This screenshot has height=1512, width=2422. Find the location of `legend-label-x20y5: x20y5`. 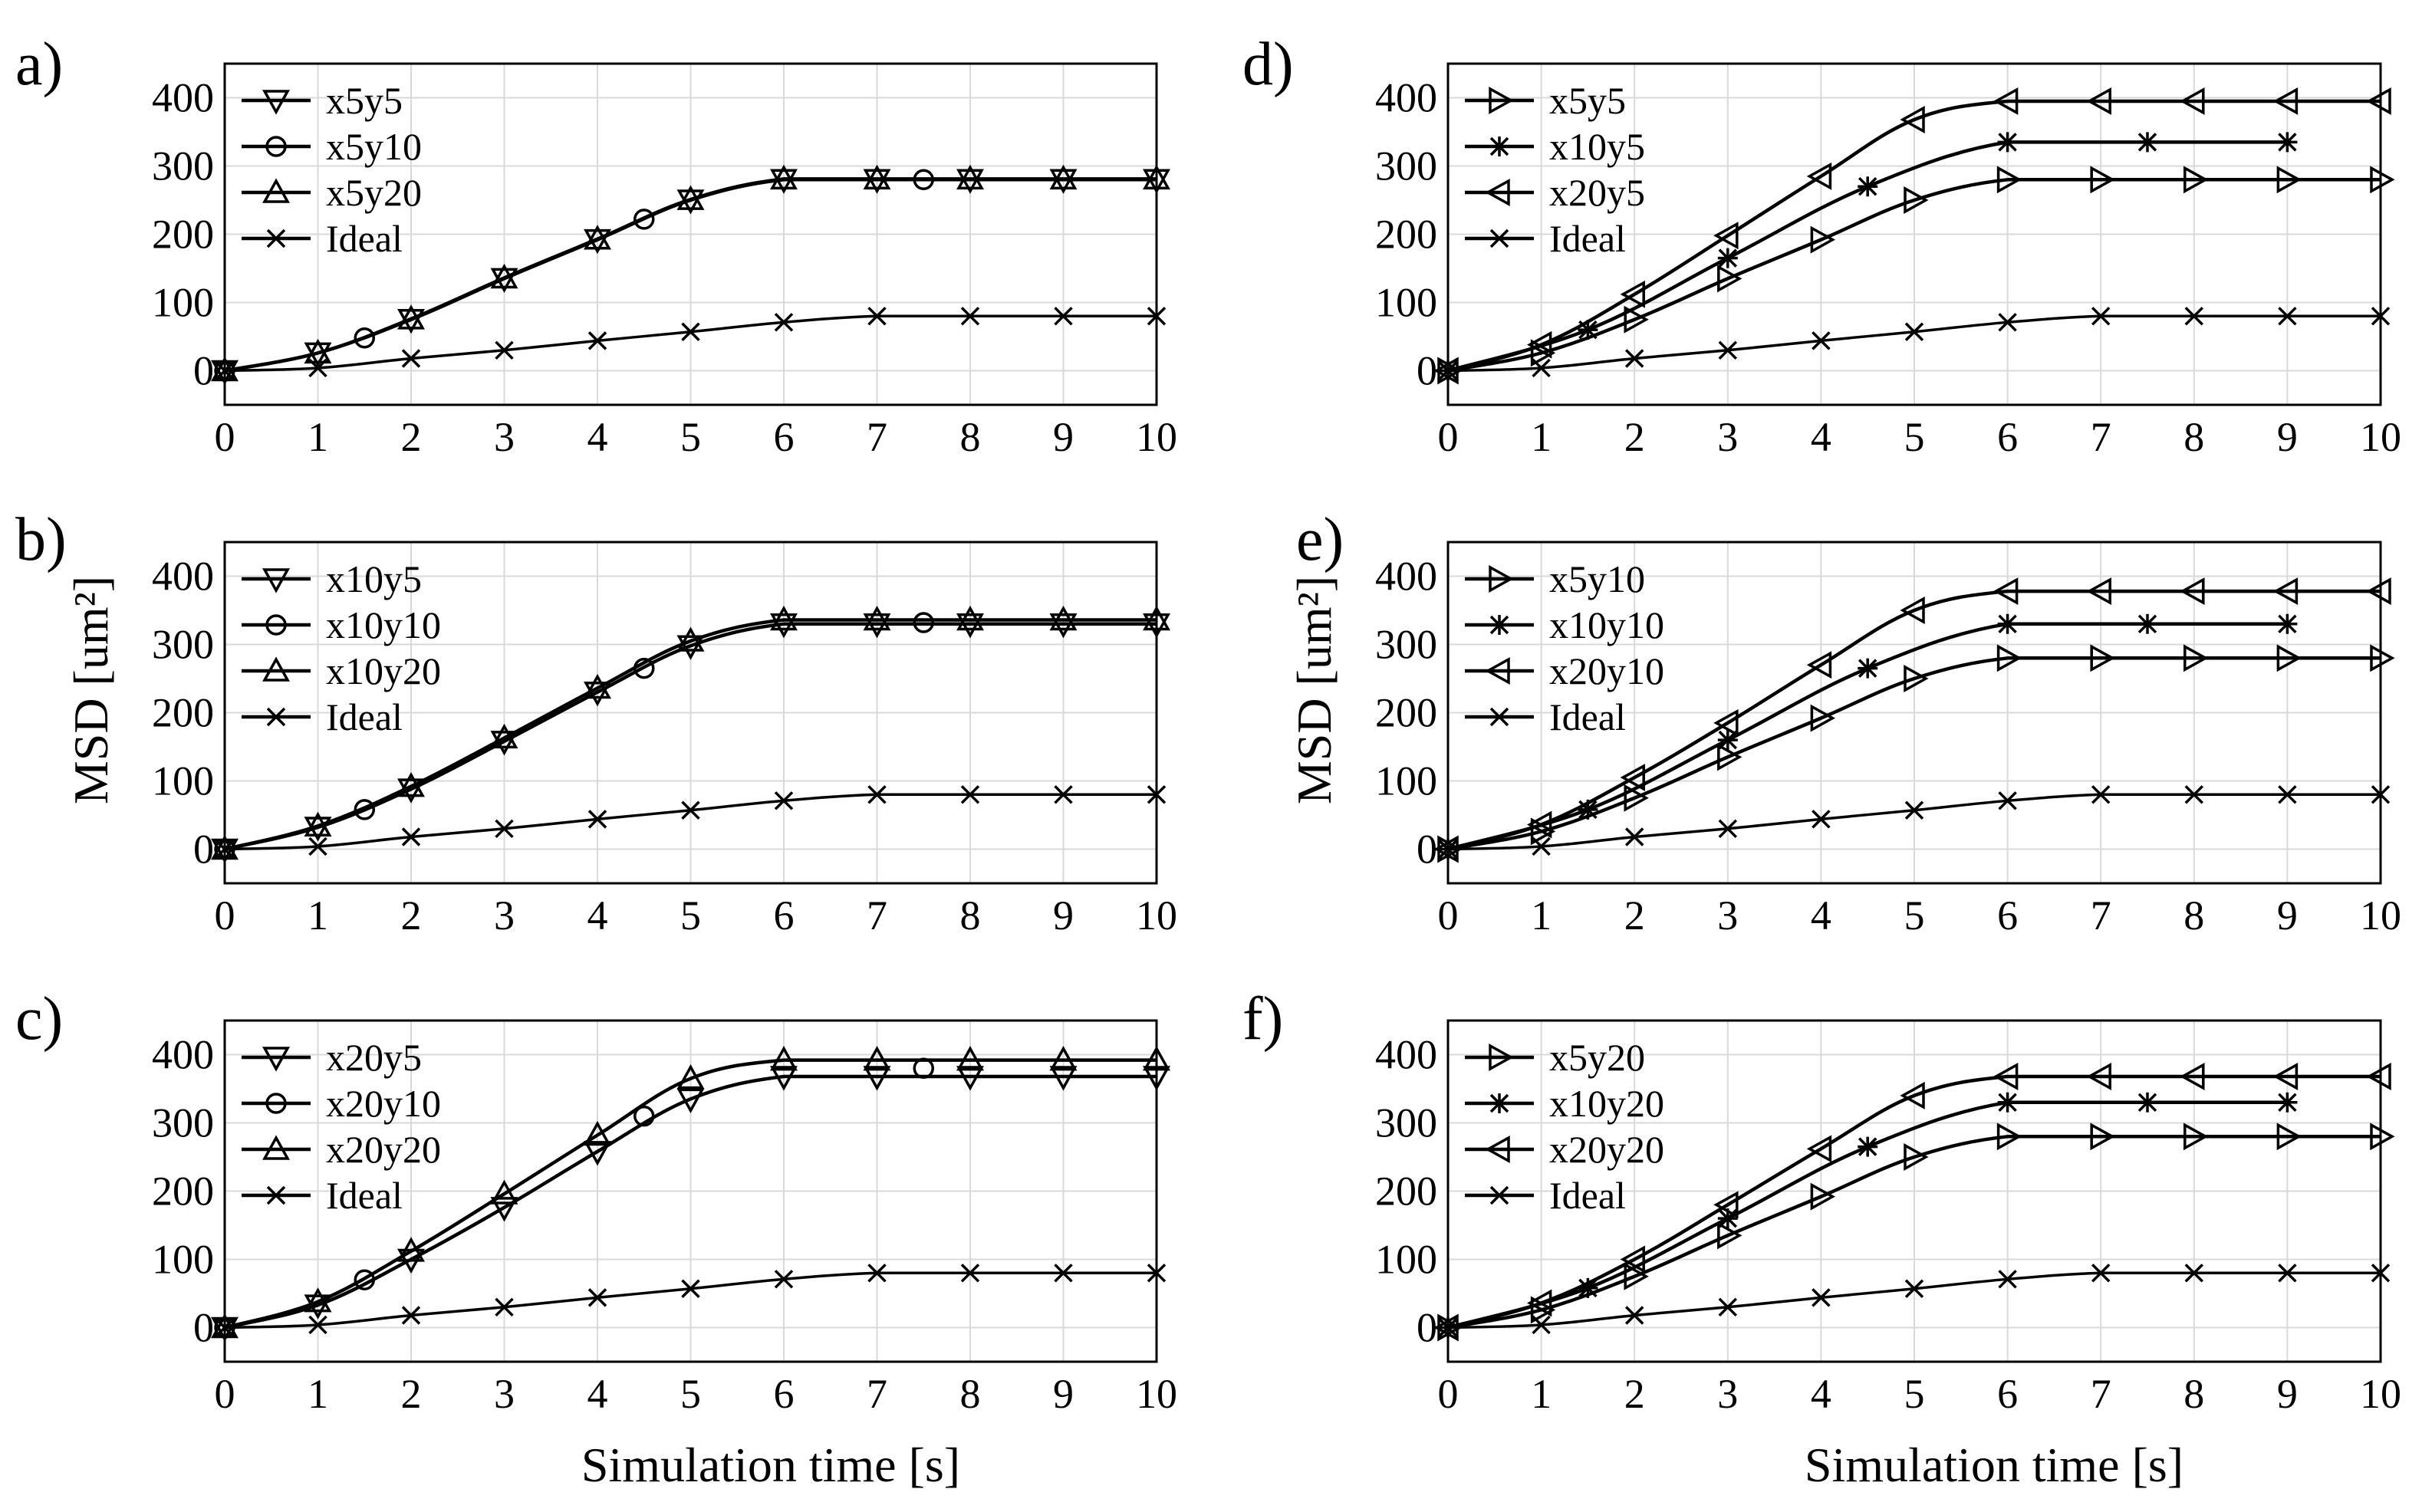

legend-label-x20y5: x20y5 is located at coordinates (374, 1057).